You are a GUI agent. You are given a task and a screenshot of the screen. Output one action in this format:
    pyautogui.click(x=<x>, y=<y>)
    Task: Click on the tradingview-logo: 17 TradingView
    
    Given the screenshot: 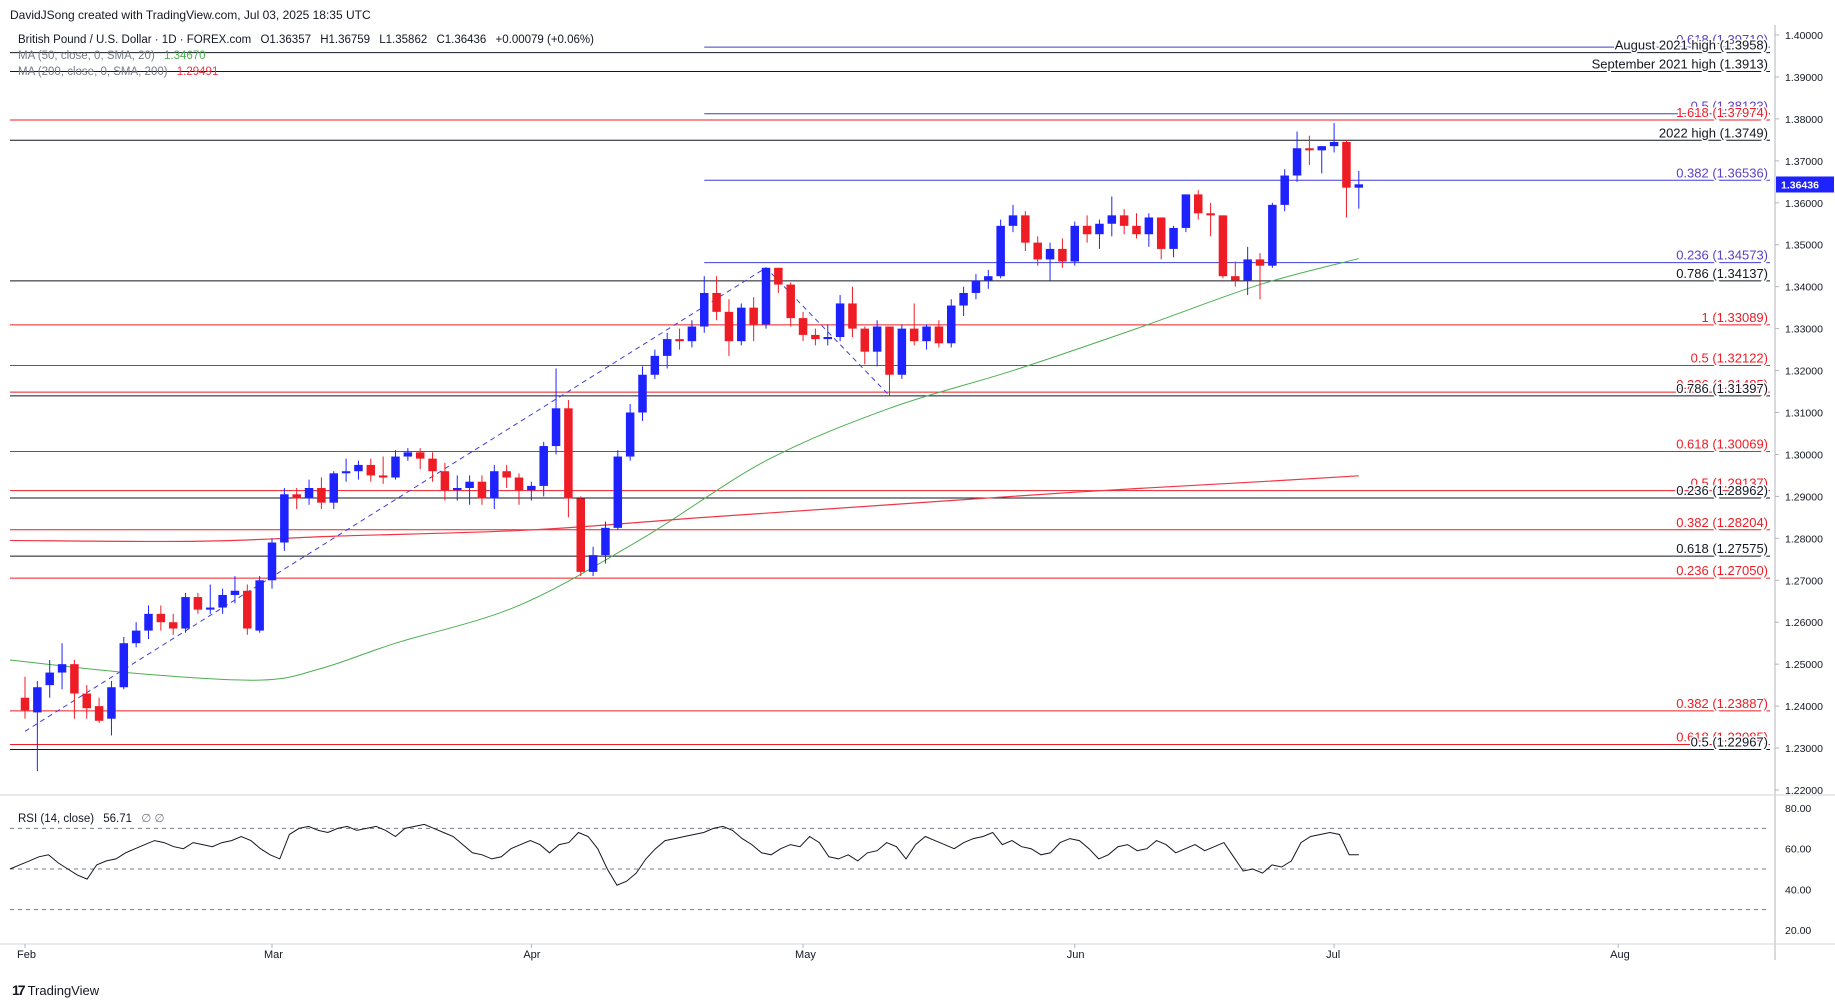 What is the action you would take?
    pyautogui.click(x=55, y=990)
    